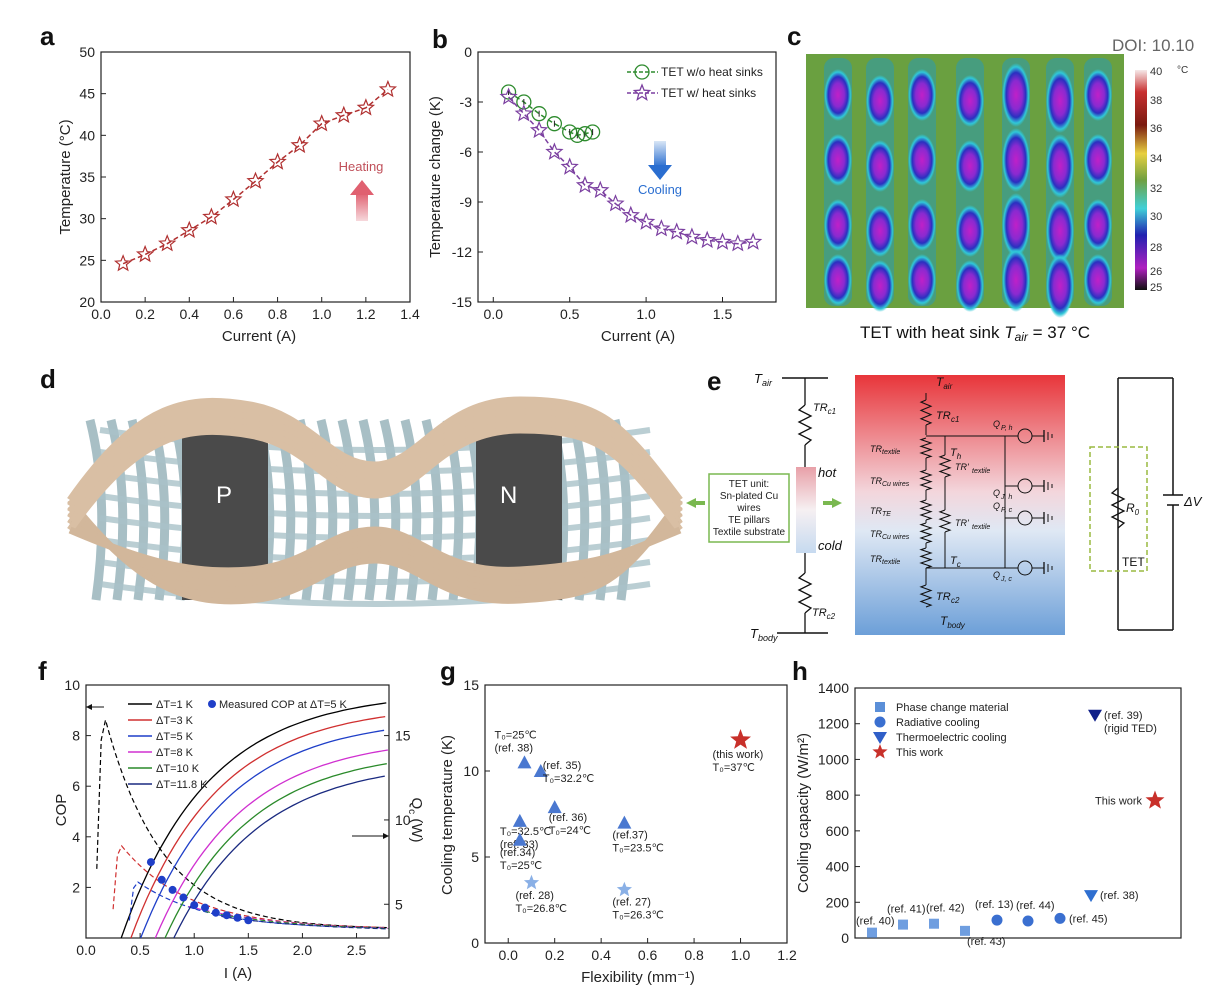 This screenshot has width=1207, height=995. What do you see at coordinates (629, 836) in the screenshot?
I see `data-label-g: (ref.37)` at bounding box center [629, 836].